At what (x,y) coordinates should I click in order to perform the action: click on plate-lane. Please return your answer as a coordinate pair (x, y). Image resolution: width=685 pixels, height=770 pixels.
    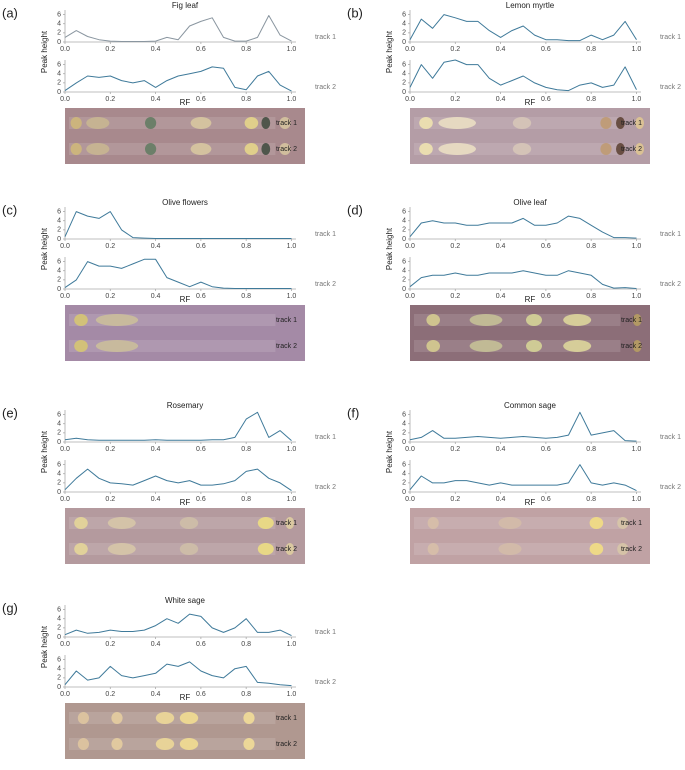
    Looking at the image, I should click on (172, 149).